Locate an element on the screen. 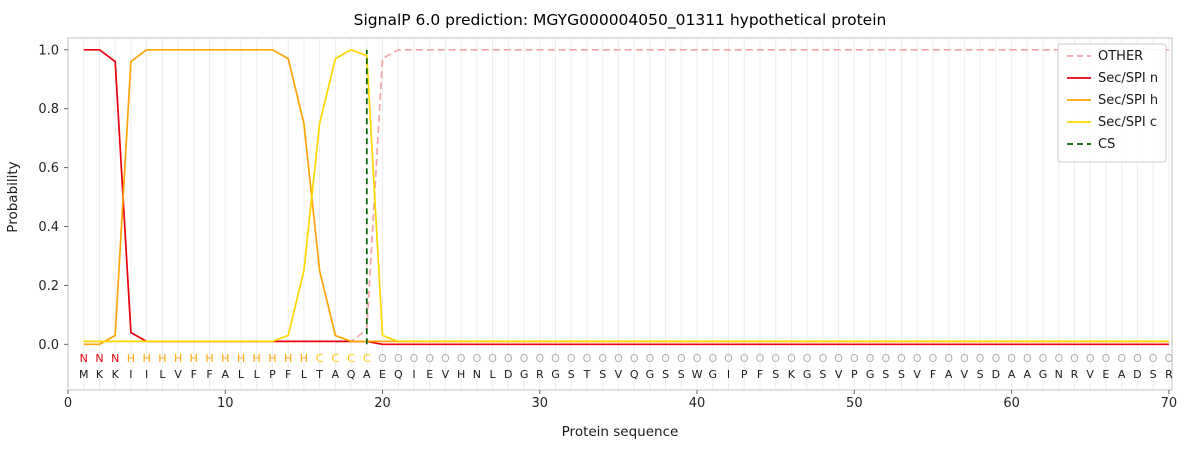  x-tick-label: 40 is located at coordinates (697, 403).